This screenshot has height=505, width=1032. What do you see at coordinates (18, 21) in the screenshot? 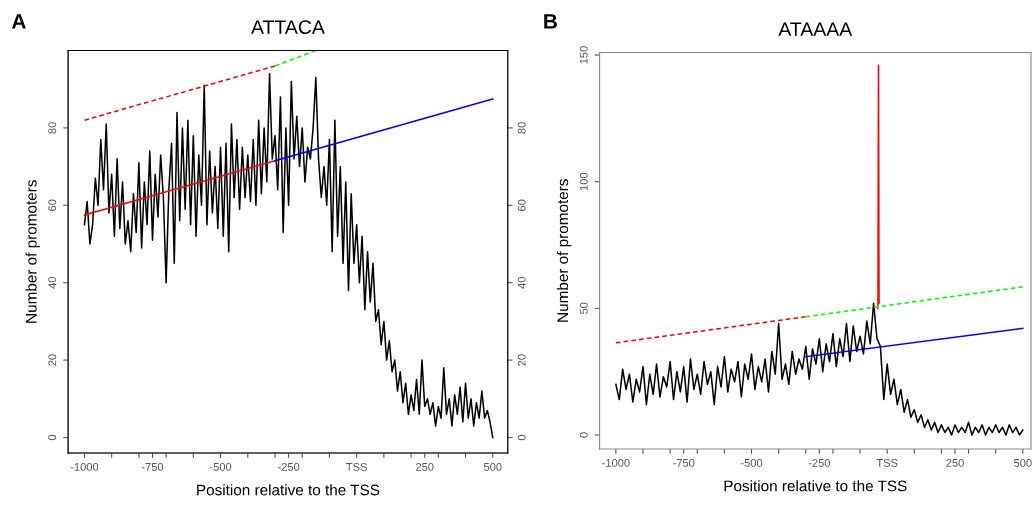
I see `text: A` at bounding box center [18, 21].